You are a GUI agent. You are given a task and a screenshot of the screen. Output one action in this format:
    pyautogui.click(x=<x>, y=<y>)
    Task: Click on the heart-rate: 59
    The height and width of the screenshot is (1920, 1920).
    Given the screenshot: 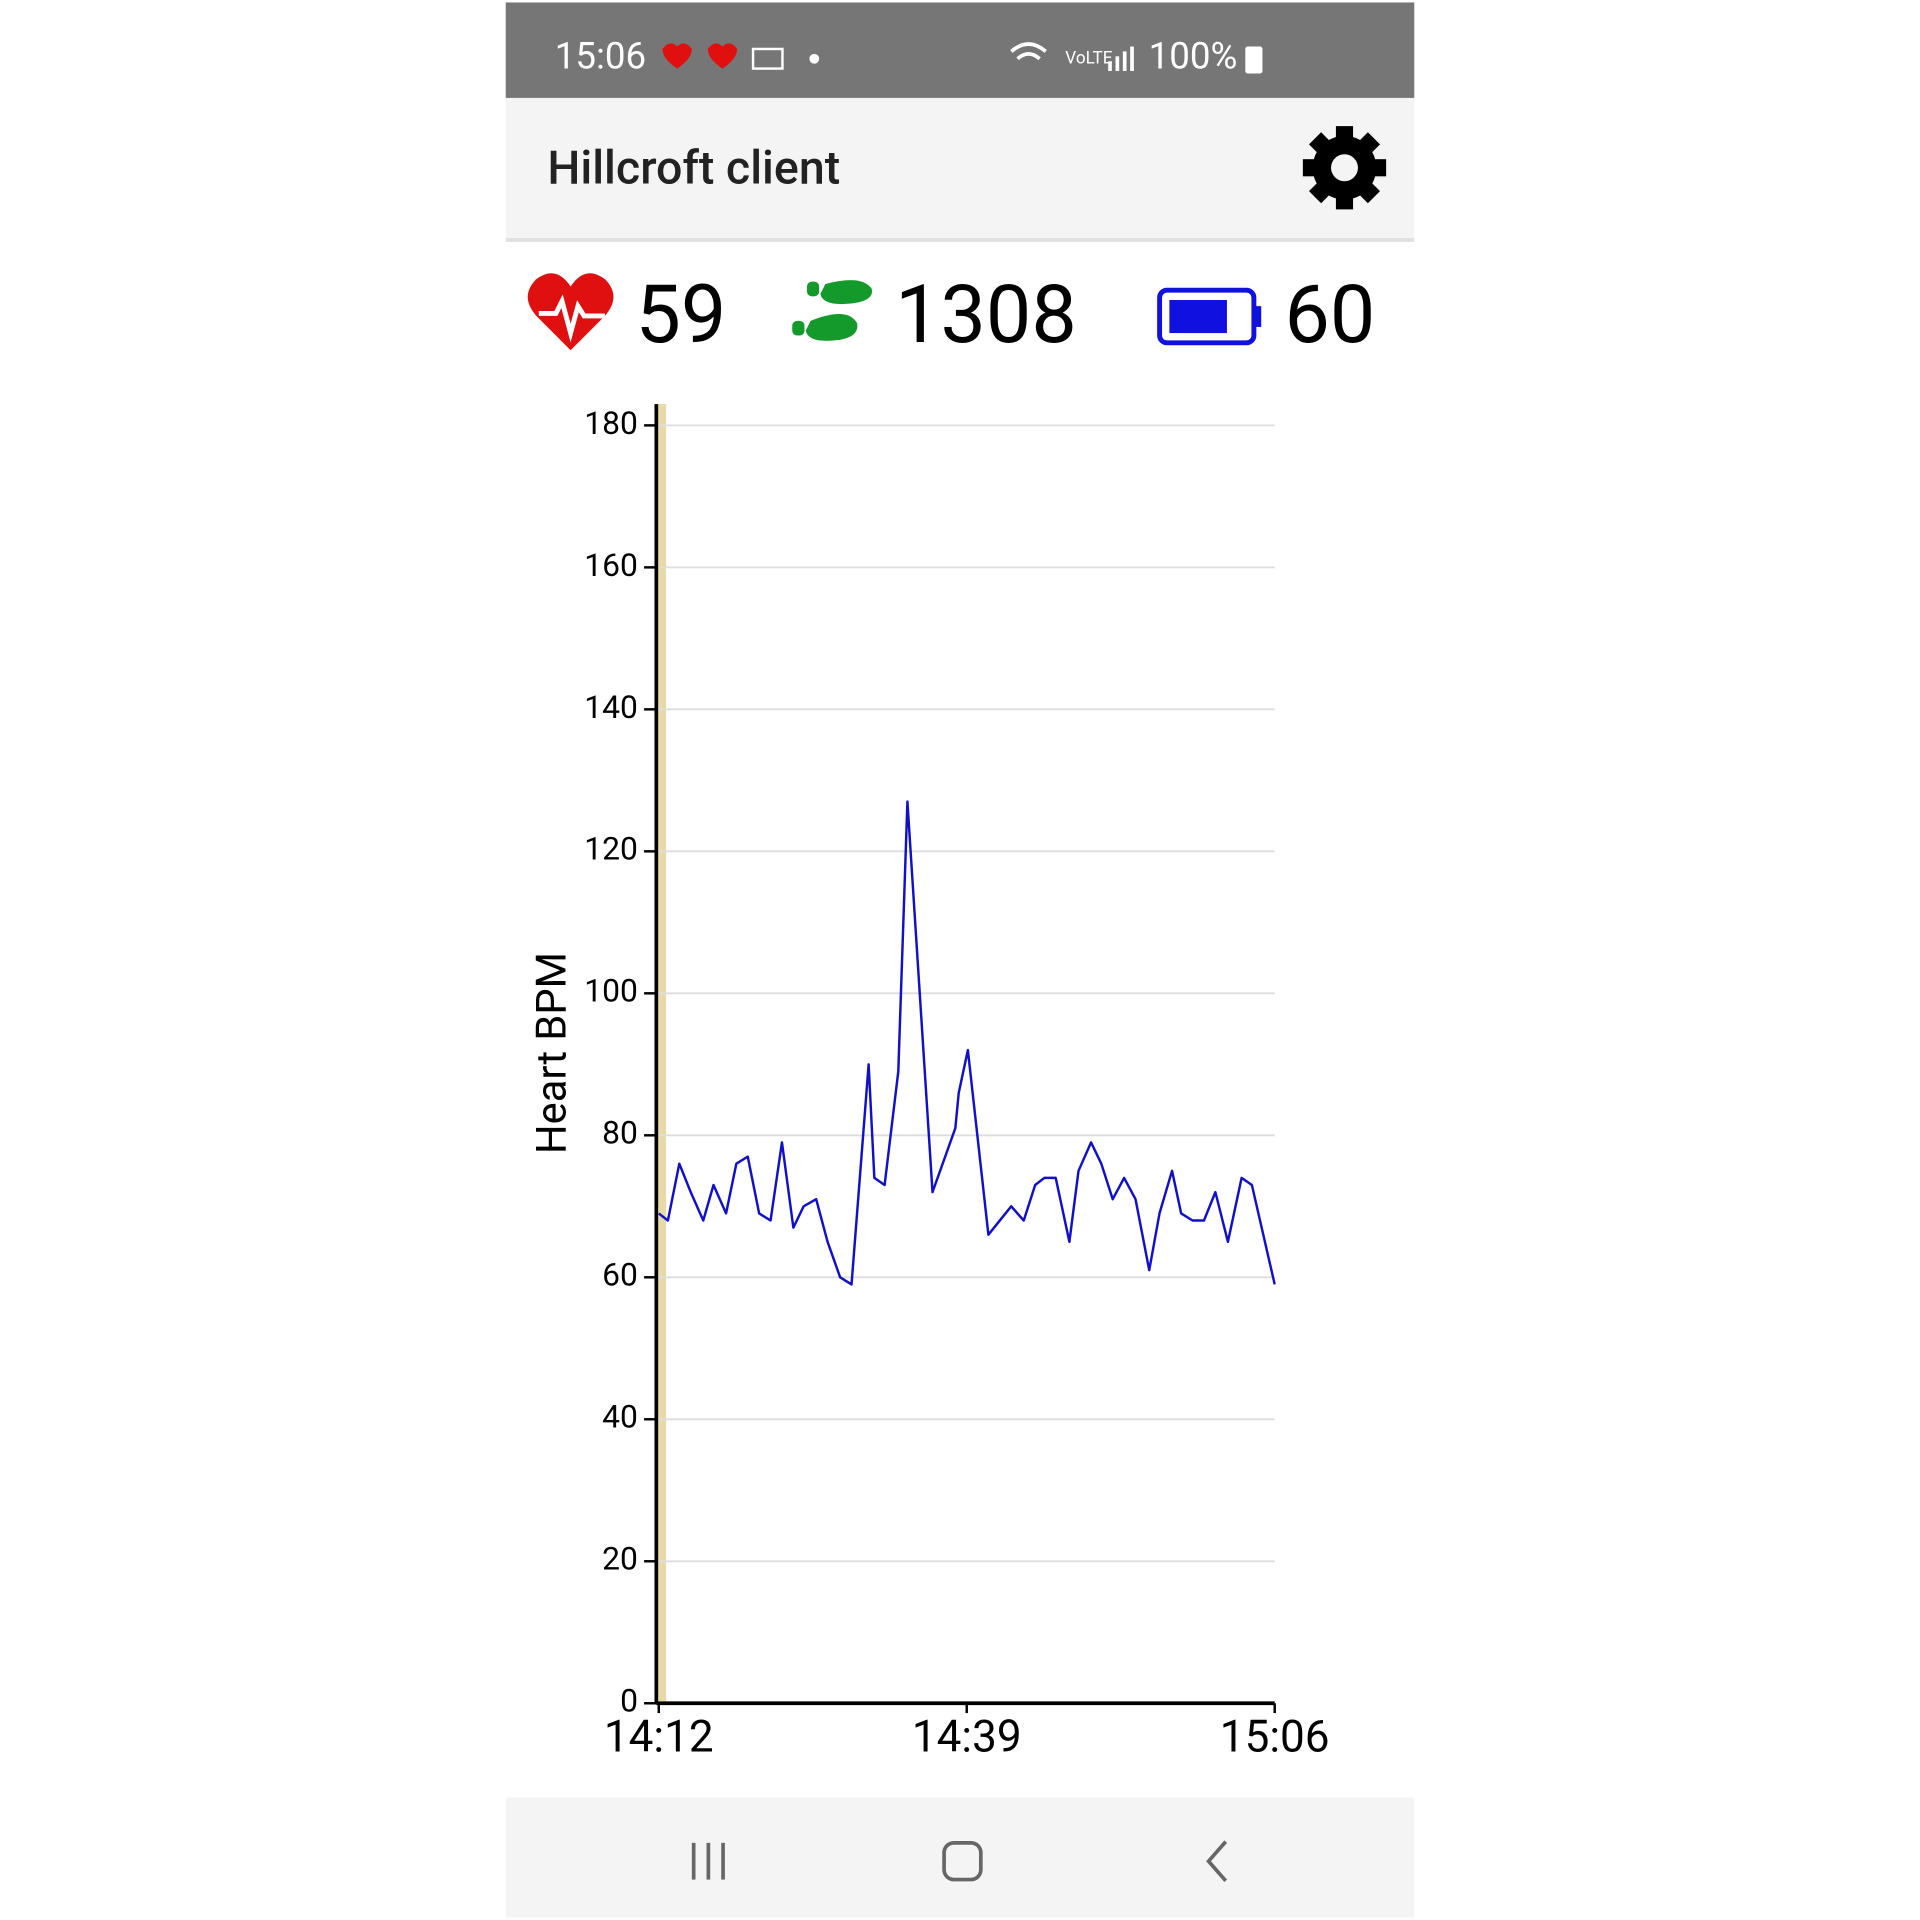 What is the action you would take?
    pyautogui.click(x=681, y=314)
    